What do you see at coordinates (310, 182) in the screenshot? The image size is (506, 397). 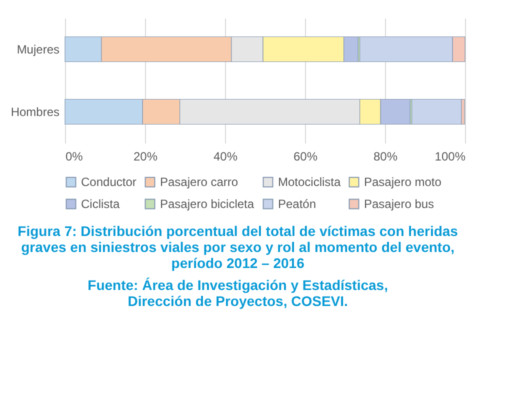 I see `legend-label: Motociclista` at bounding box center [310, 182].